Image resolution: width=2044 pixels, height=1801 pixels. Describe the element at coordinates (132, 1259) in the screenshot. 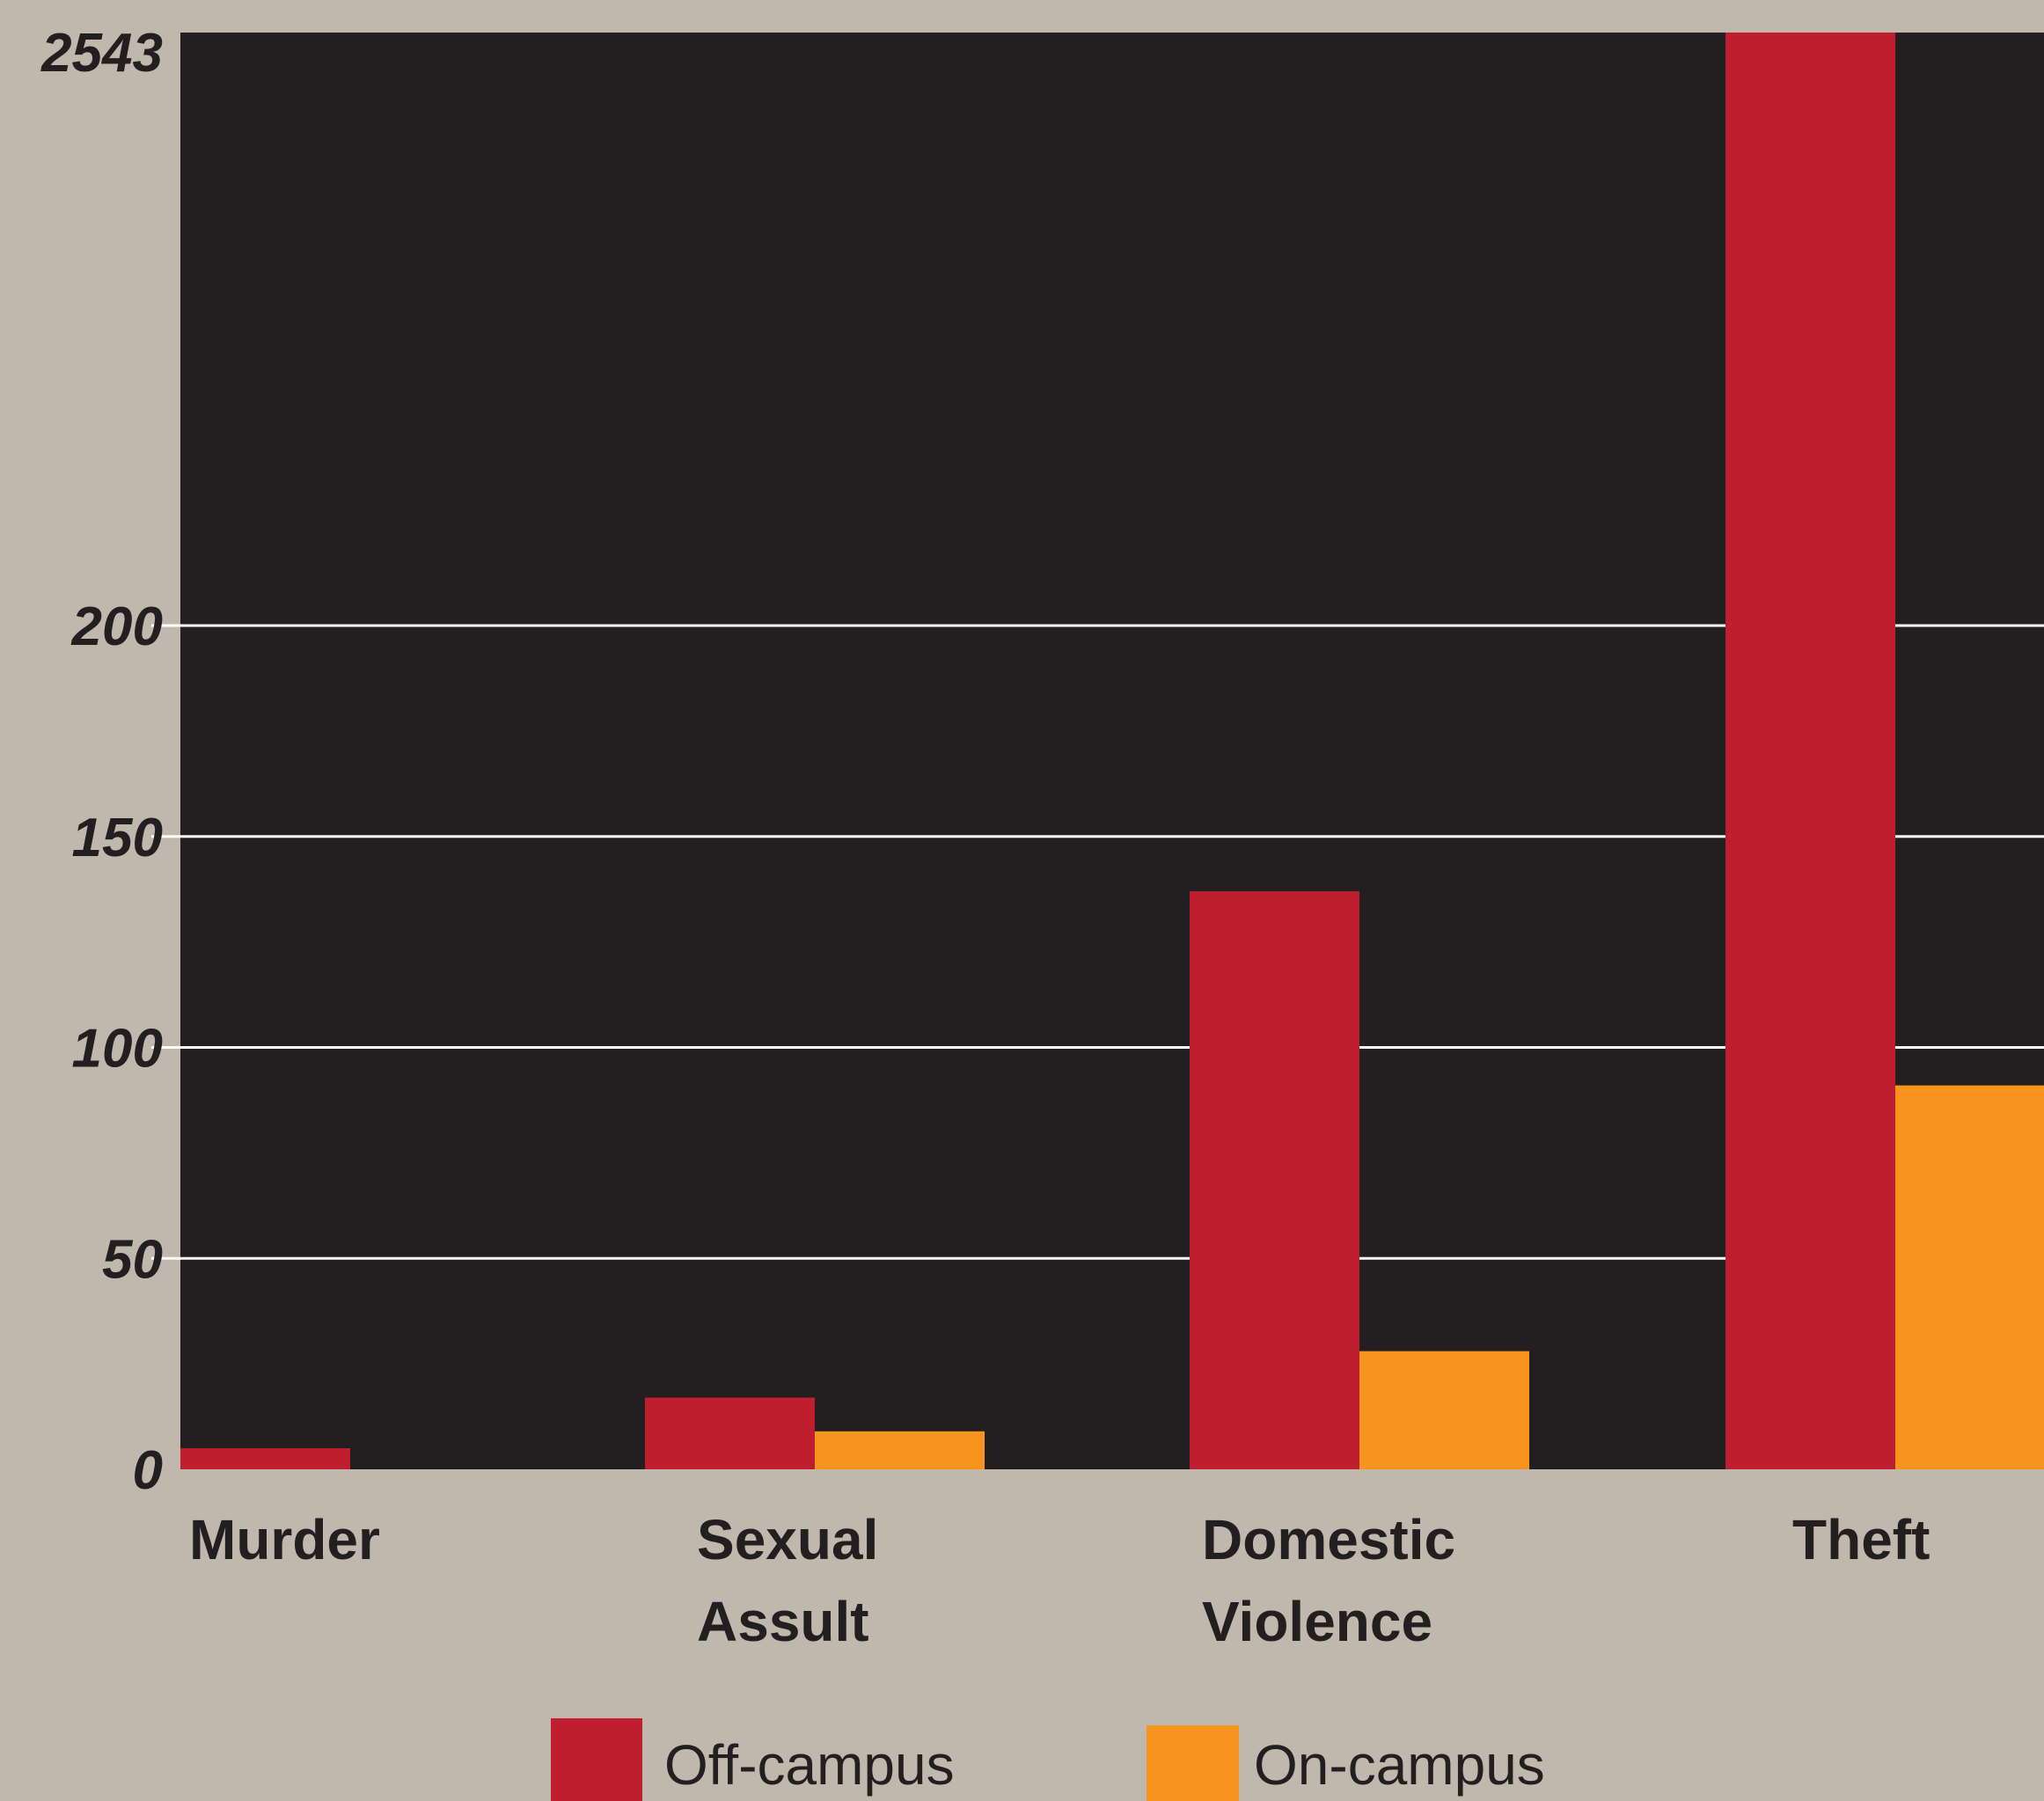

I see `y-tick-label: 50` at that location.